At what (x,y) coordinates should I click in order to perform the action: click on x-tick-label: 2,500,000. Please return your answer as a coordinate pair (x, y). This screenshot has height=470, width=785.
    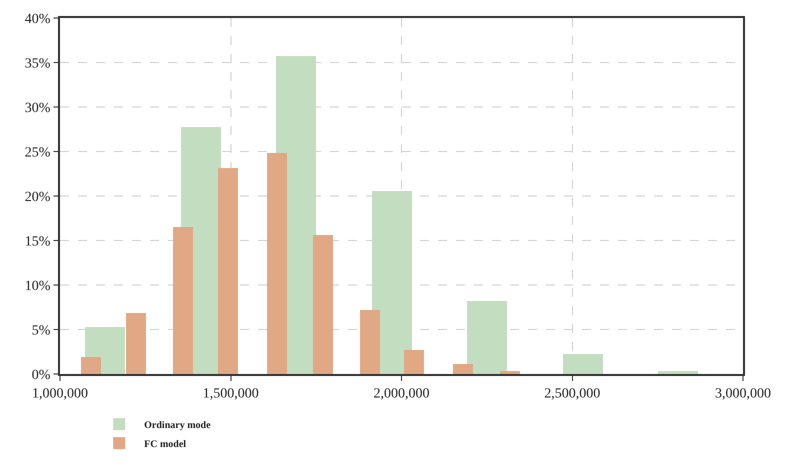
    Looking at the image, I should click on (572, 394).